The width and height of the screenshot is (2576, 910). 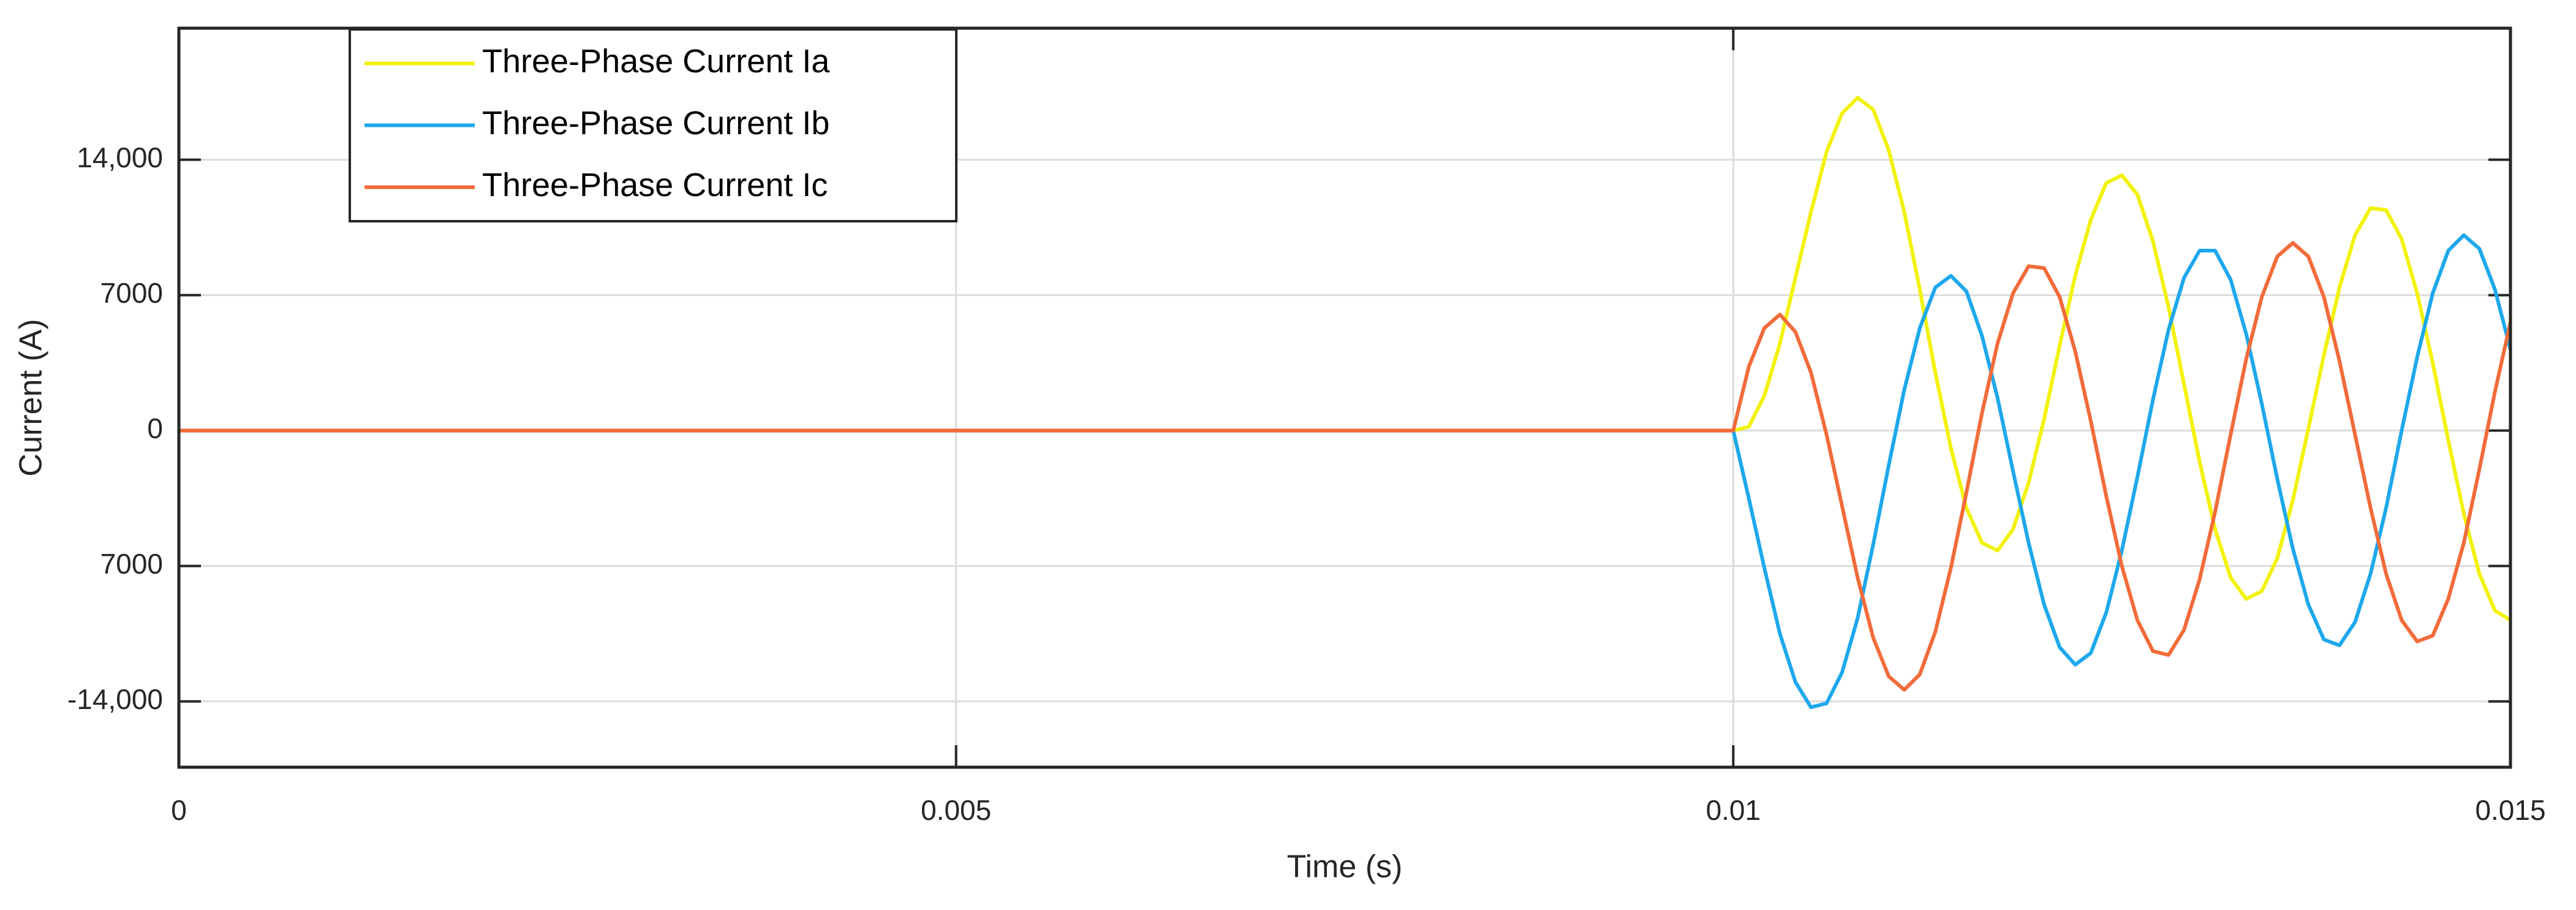 I want to click on x-tick-label: 0, so click(x=179, y=810).